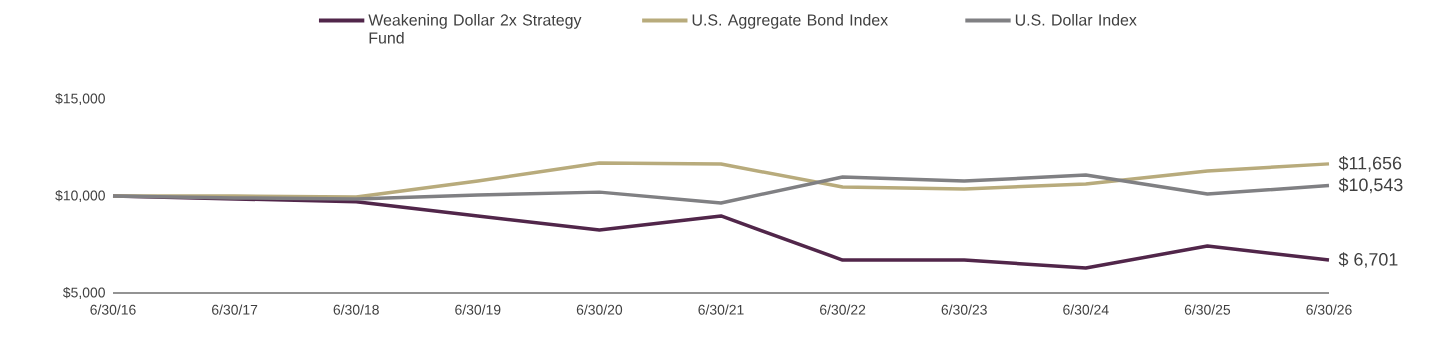 The image size is (1440, 360). I want to click on x-tick-label: 6/30/18, so click(356, 309).